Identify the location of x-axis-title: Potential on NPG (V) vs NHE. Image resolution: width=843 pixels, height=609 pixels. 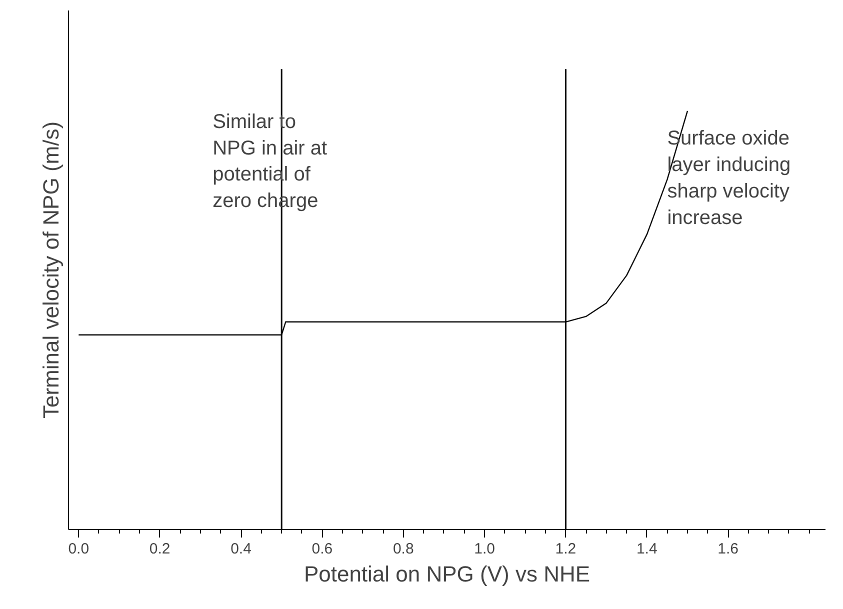
(447, 574).